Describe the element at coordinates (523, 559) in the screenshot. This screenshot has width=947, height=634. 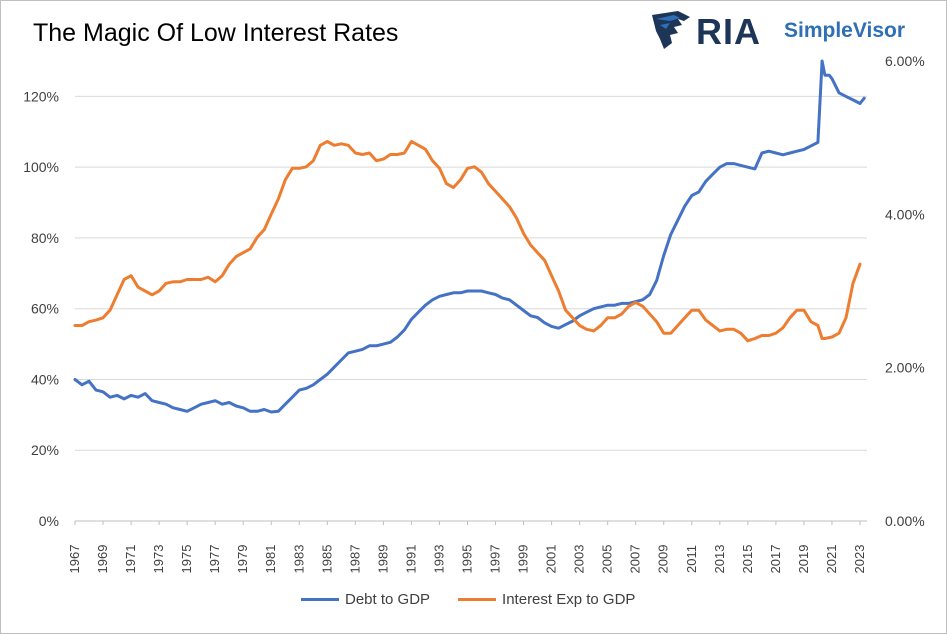
I see `x-tick-label: 1999` at that location.